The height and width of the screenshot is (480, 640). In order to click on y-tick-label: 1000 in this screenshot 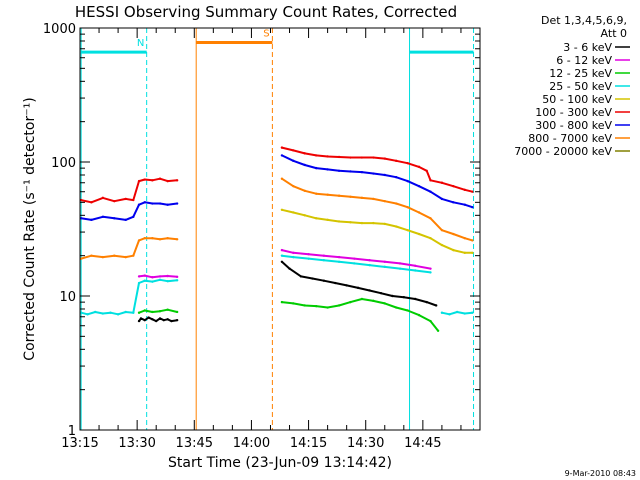, I will do `click(59, 29)`.